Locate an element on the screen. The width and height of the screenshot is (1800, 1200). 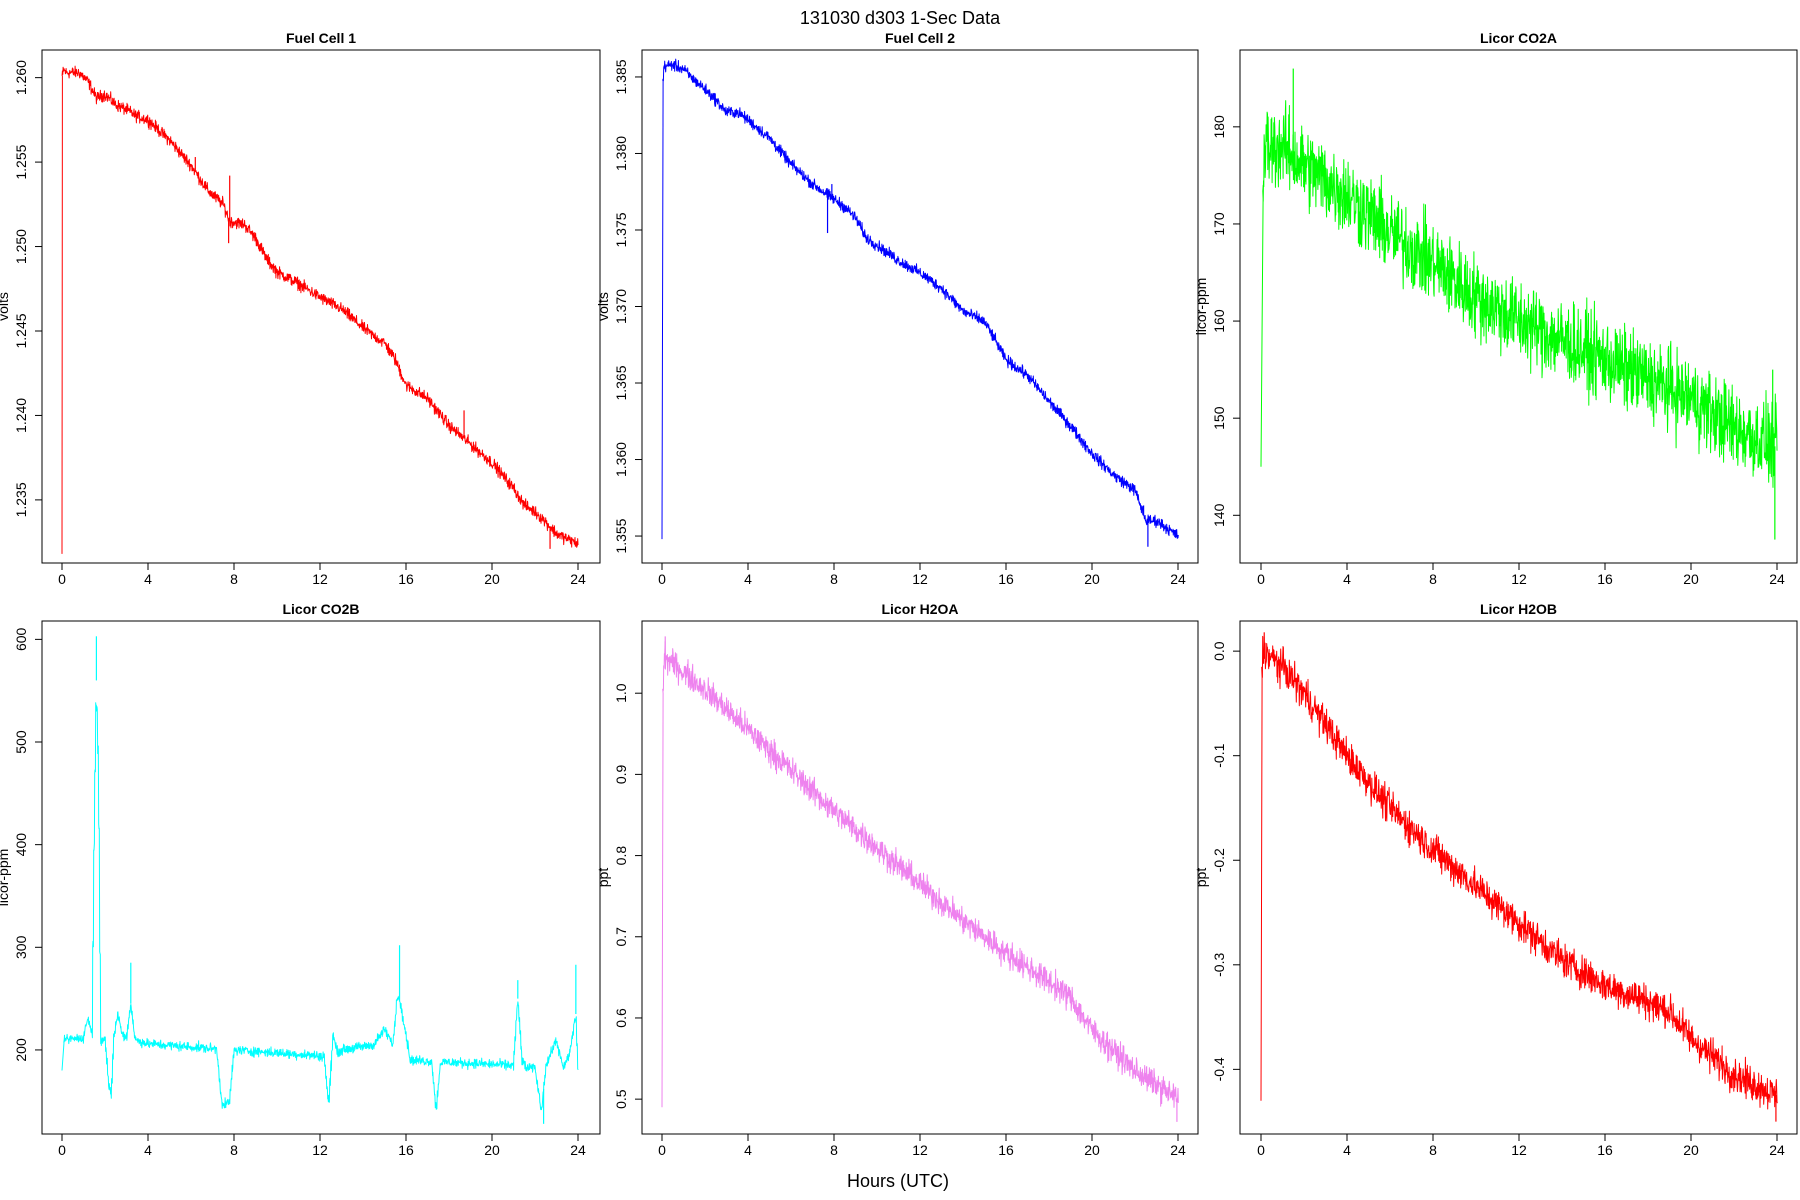
y-tick-label: 180 is located at coordinates (1219, 127).